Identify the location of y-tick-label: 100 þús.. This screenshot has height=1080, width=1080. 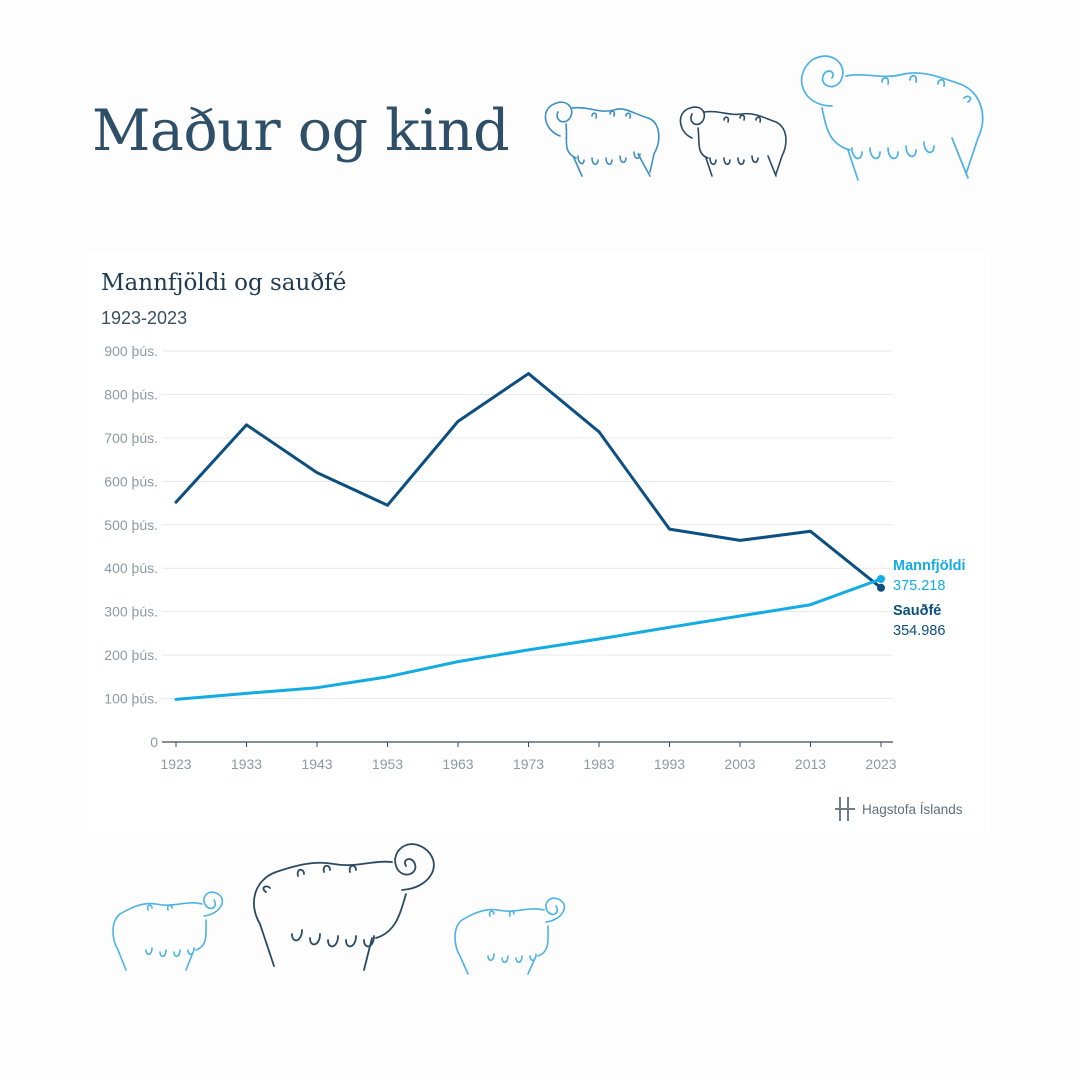
(131, 699).